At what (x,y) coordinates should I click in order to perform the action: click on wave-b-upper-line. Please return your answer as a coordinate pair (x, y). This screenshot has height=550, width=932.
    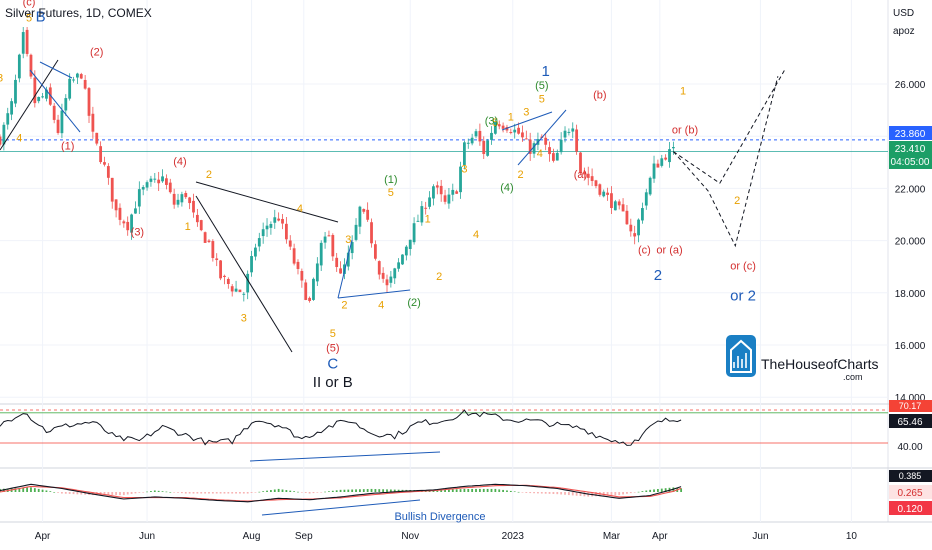
    Looking at the image, I should click on (56, 70).